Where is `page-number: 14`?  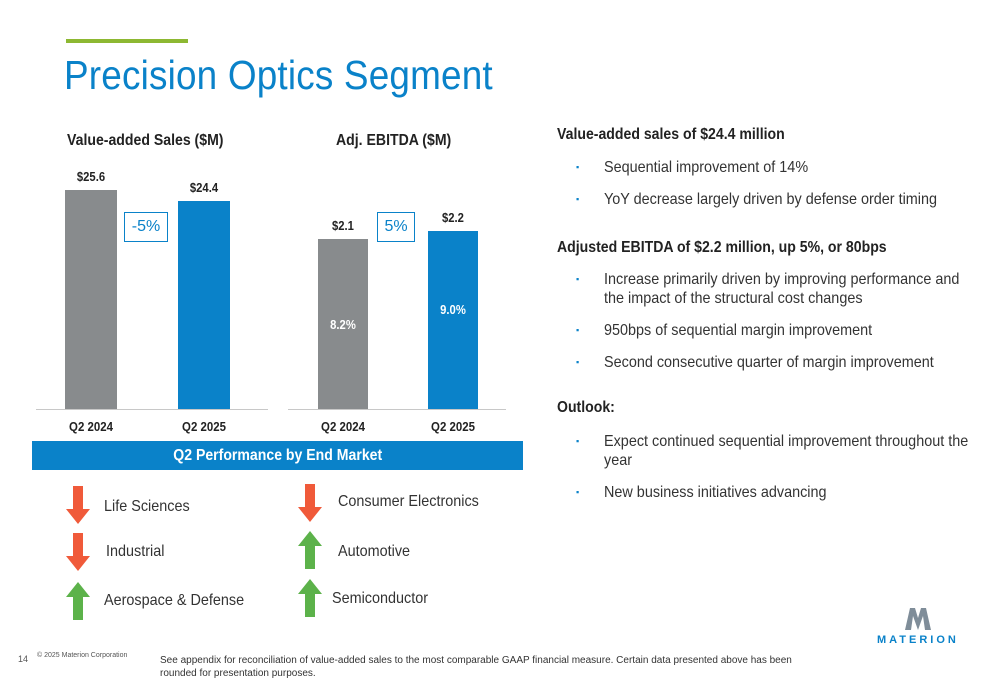
page-number: 14 is located at coordinates (23, 659).